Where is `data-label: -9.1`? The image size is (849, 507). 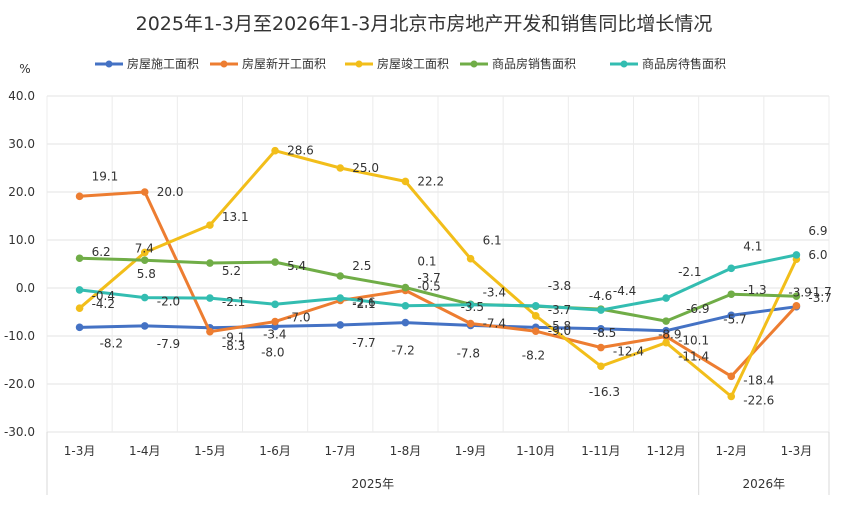
data-label: -9.1 is located at coordinates (233, 338).